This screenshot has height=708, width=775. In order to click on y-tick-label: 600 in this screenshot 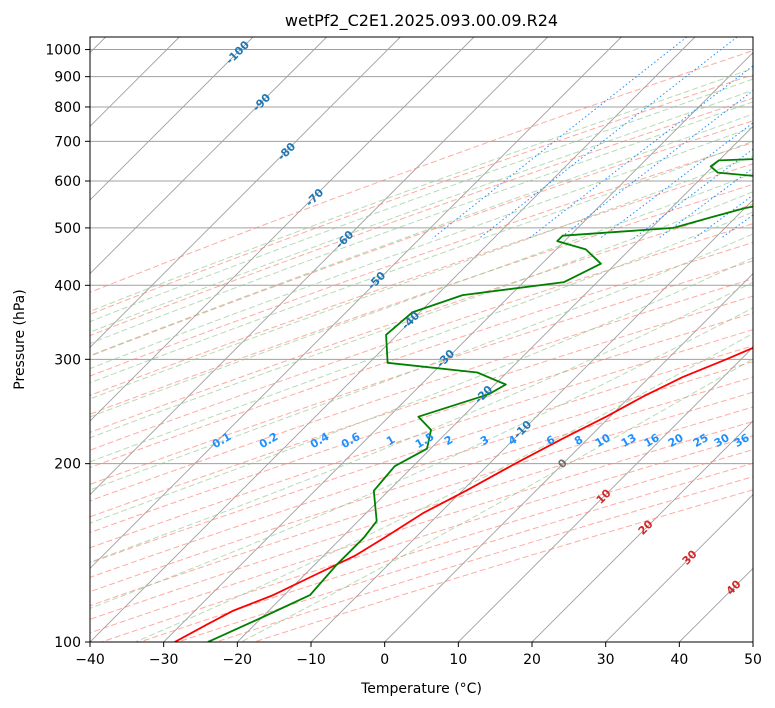, I will do `click(67, 182)`.